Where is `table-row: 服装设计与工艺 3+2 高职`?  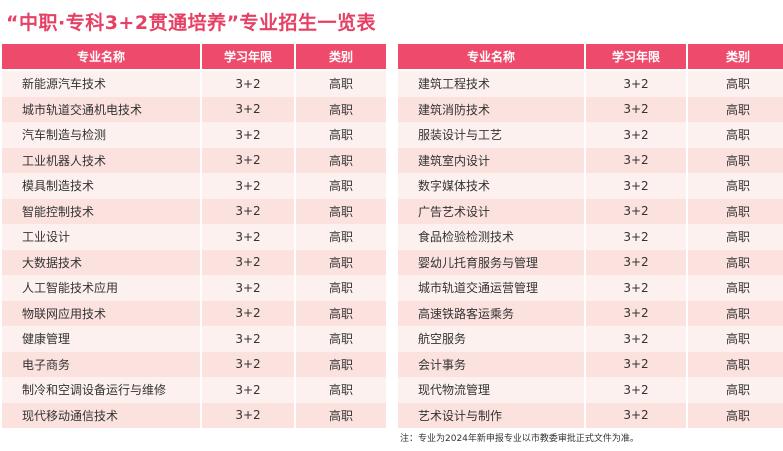 table-row: 服装设计与工艺 3+2 高职 is located at coordinates (590, 135).